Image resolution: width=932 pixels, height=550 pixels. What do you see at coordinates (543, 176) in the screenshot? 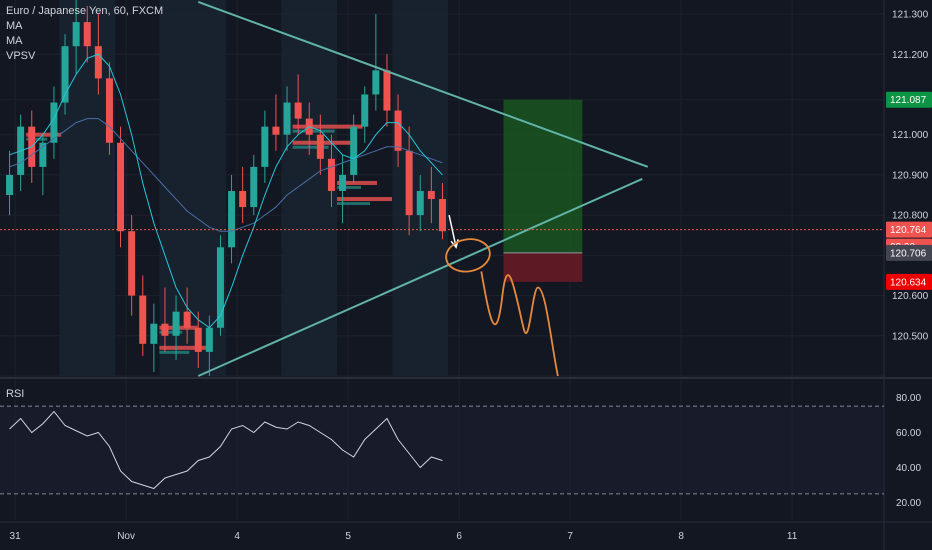
I see `take-profit-zone` at bounding box center [543, 176].